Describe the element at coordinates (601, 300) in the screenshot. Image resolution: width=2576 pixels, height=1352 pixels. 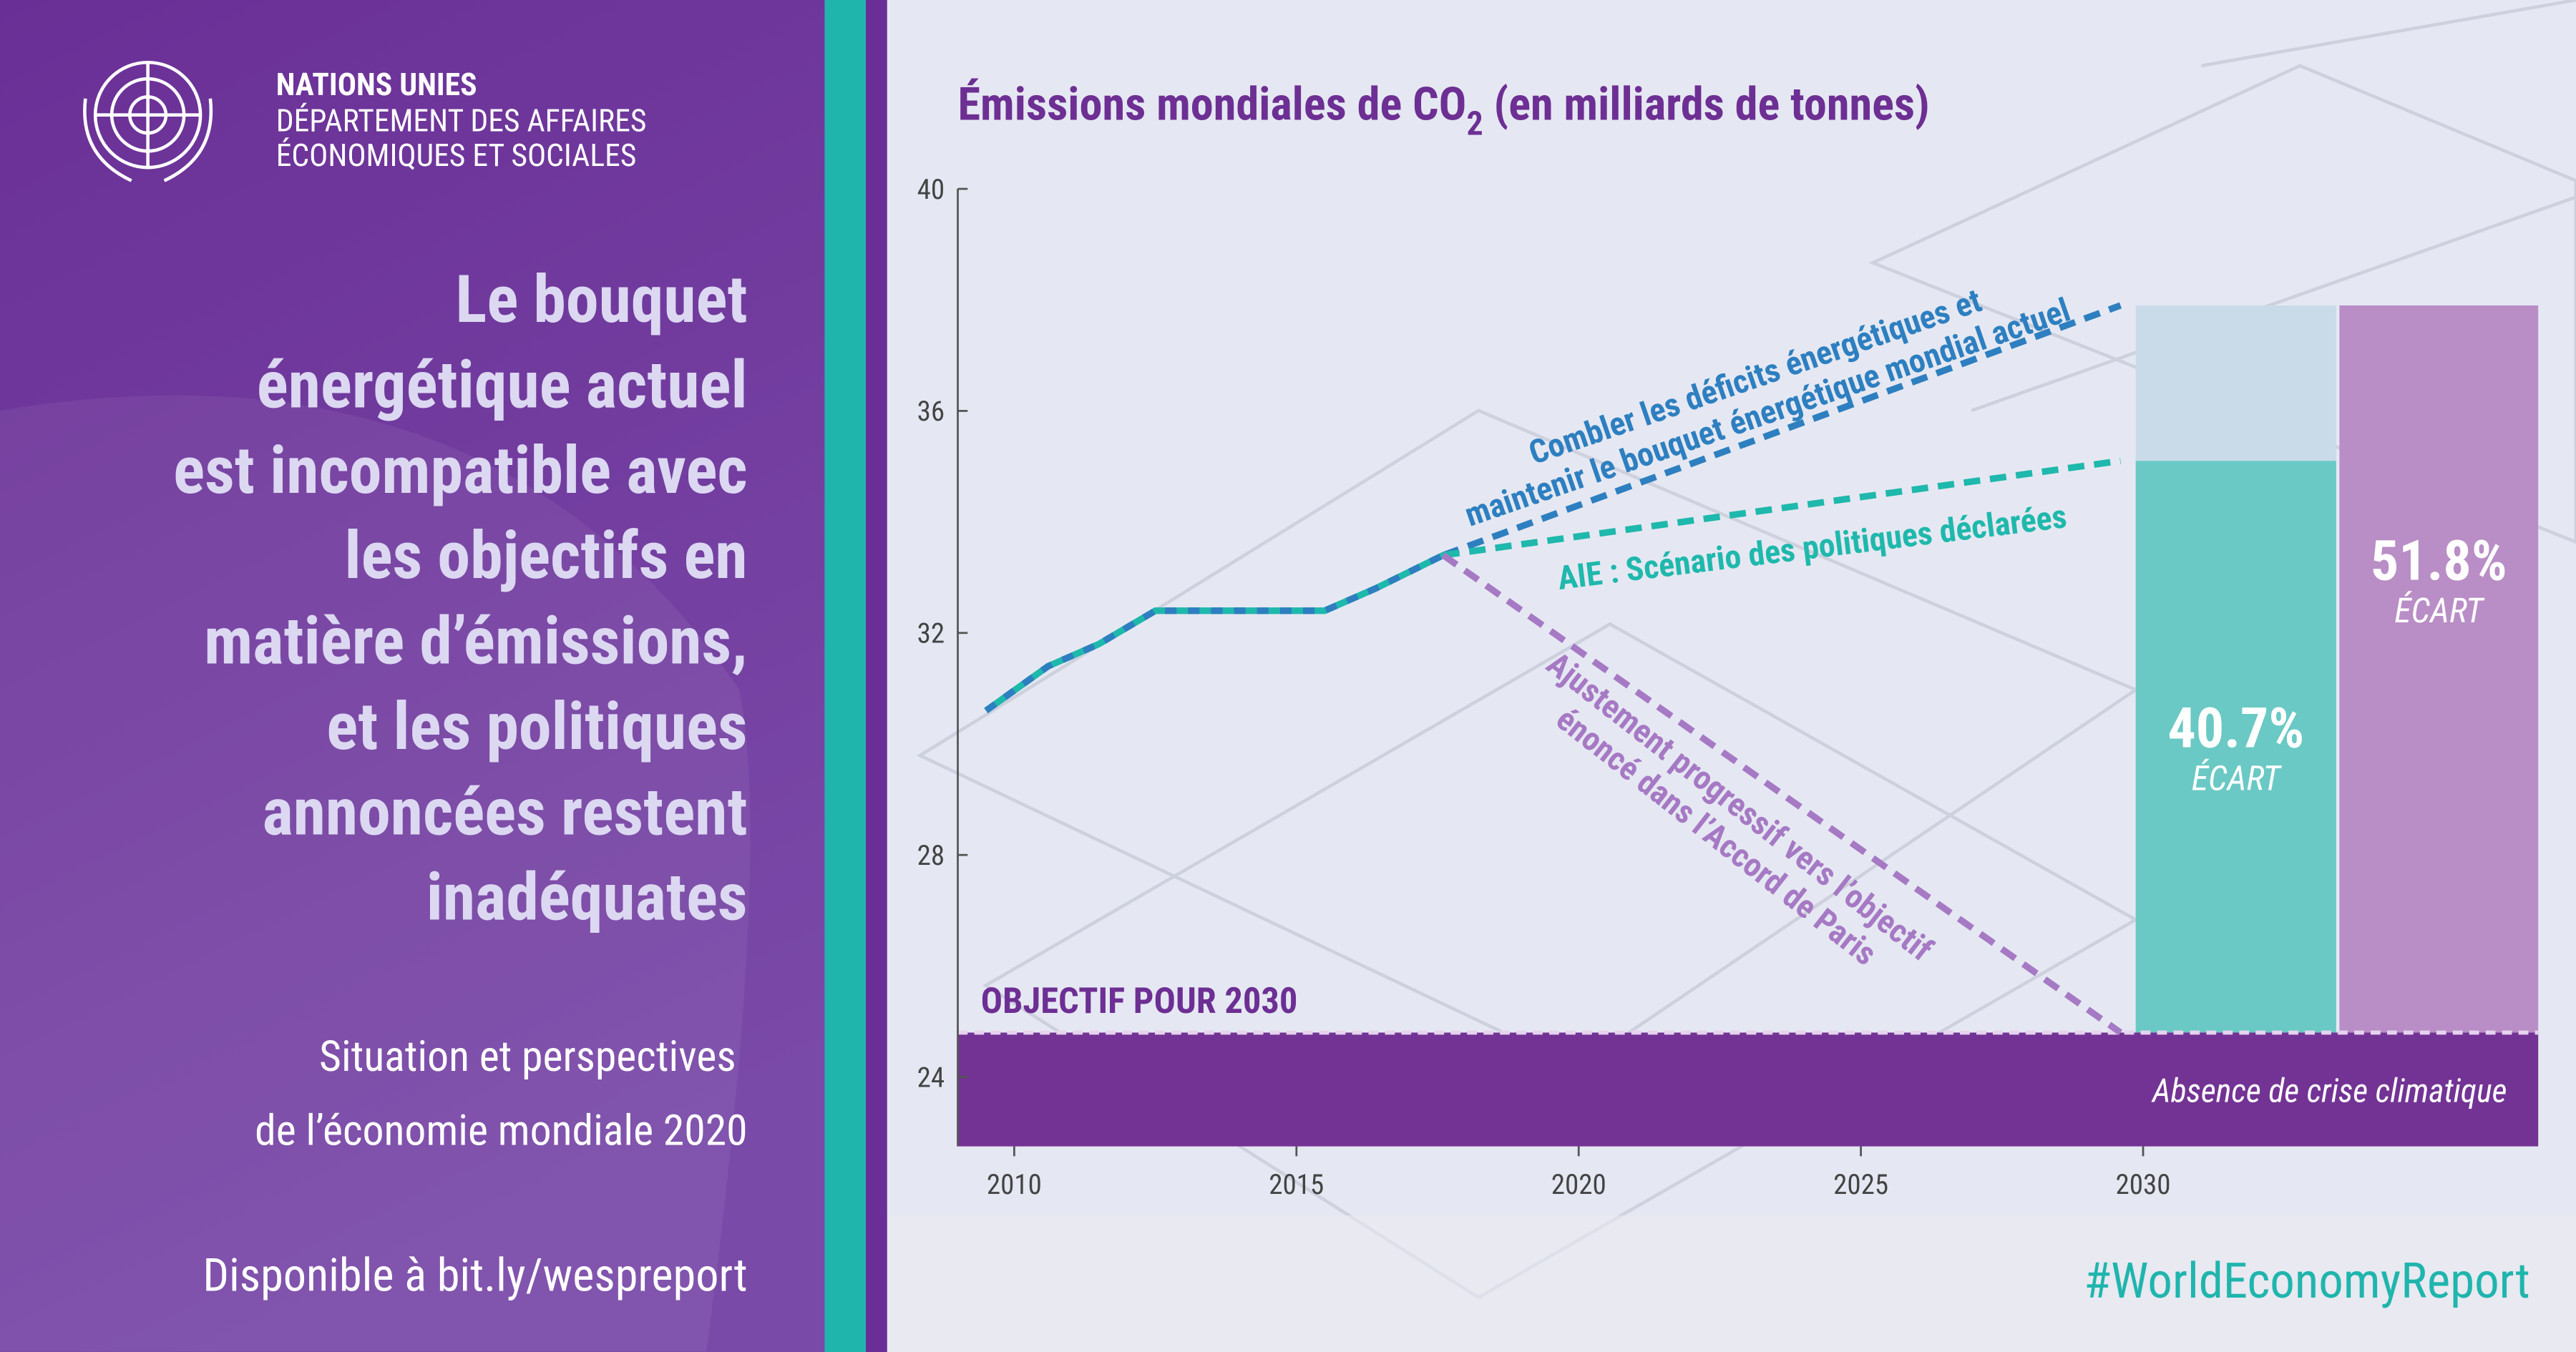
I see `headline-line: Le bouquet` at that location.